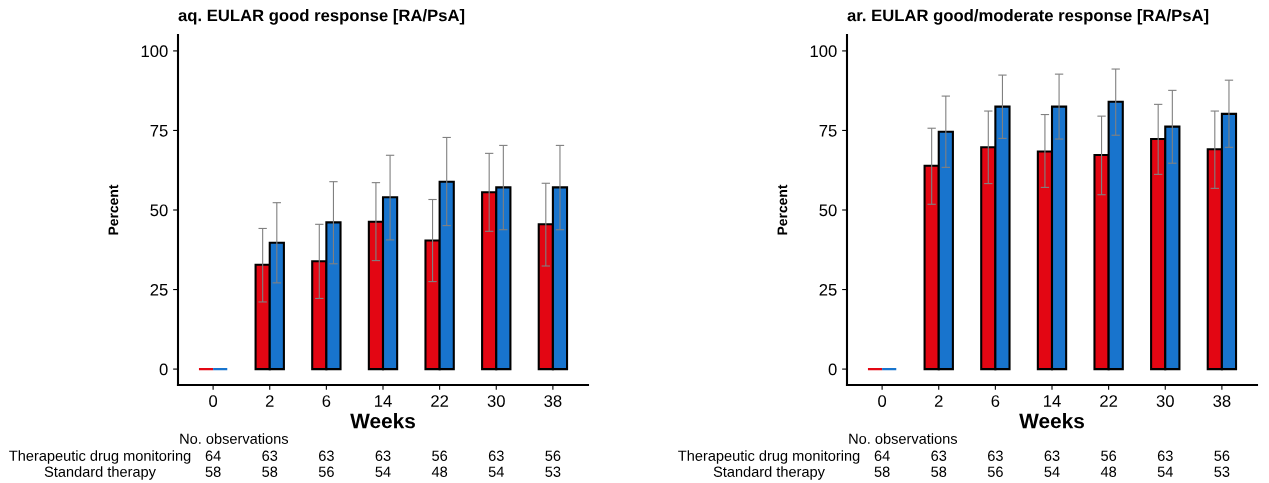  I want to click on chart-title: ar. EULAR good/moderate response [RA/PsA], so click(1028, 17).